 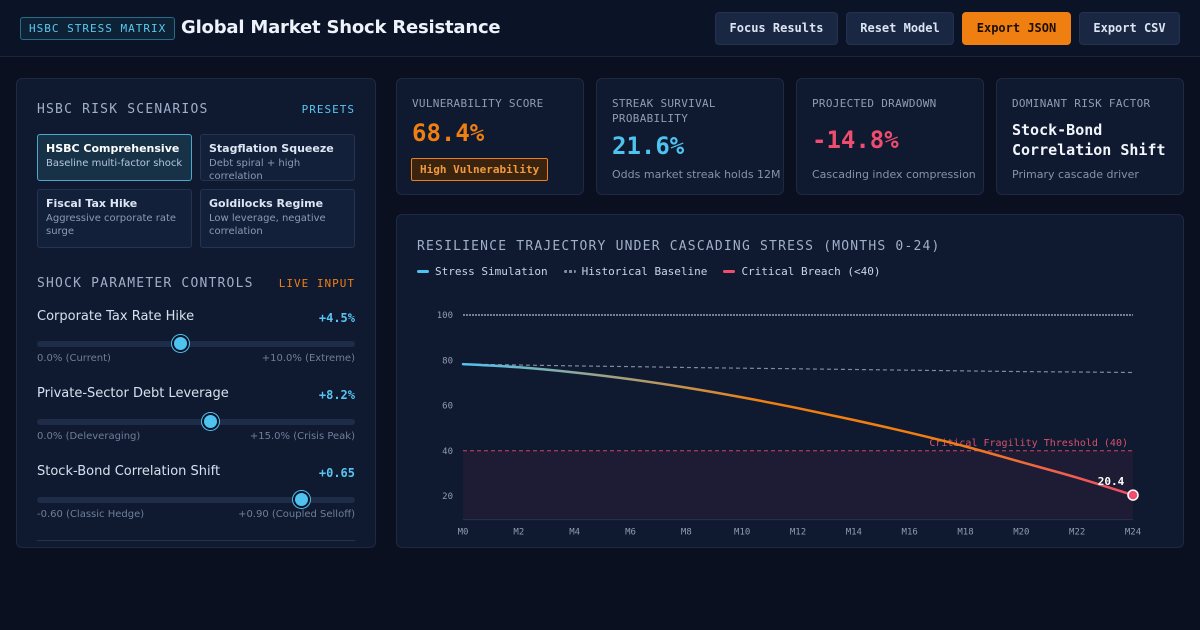 I want to click on legend-label: Stress Simulation, so click(x=491, y=271).